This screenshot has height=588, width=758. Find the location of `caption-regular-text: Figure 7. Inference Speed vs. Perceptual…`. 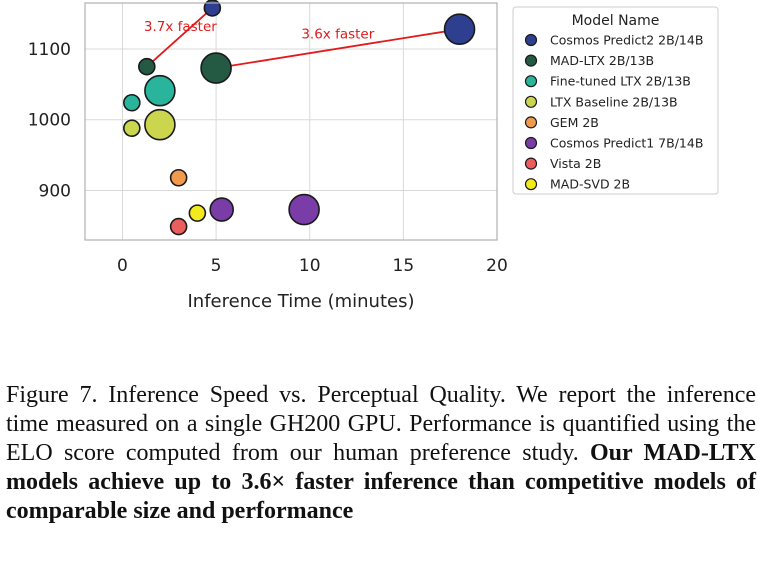

caption-regular-text: Figure 7. Inference Speed vs. Perceptual… is located at coordinates (381, 424).